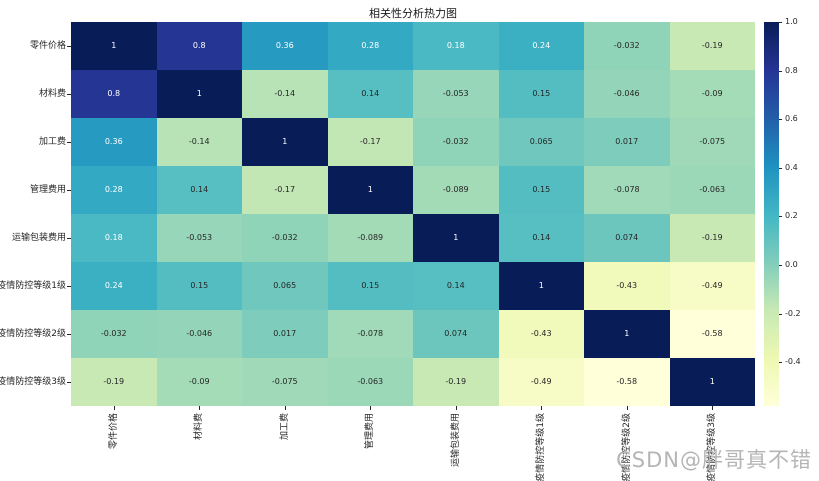 The width and height of the screenshot is (819, 481). Describe the element at coordinates (33, 382) in the screenshot. I see `y-axis-label: 疫情防控等级3级` at that location.